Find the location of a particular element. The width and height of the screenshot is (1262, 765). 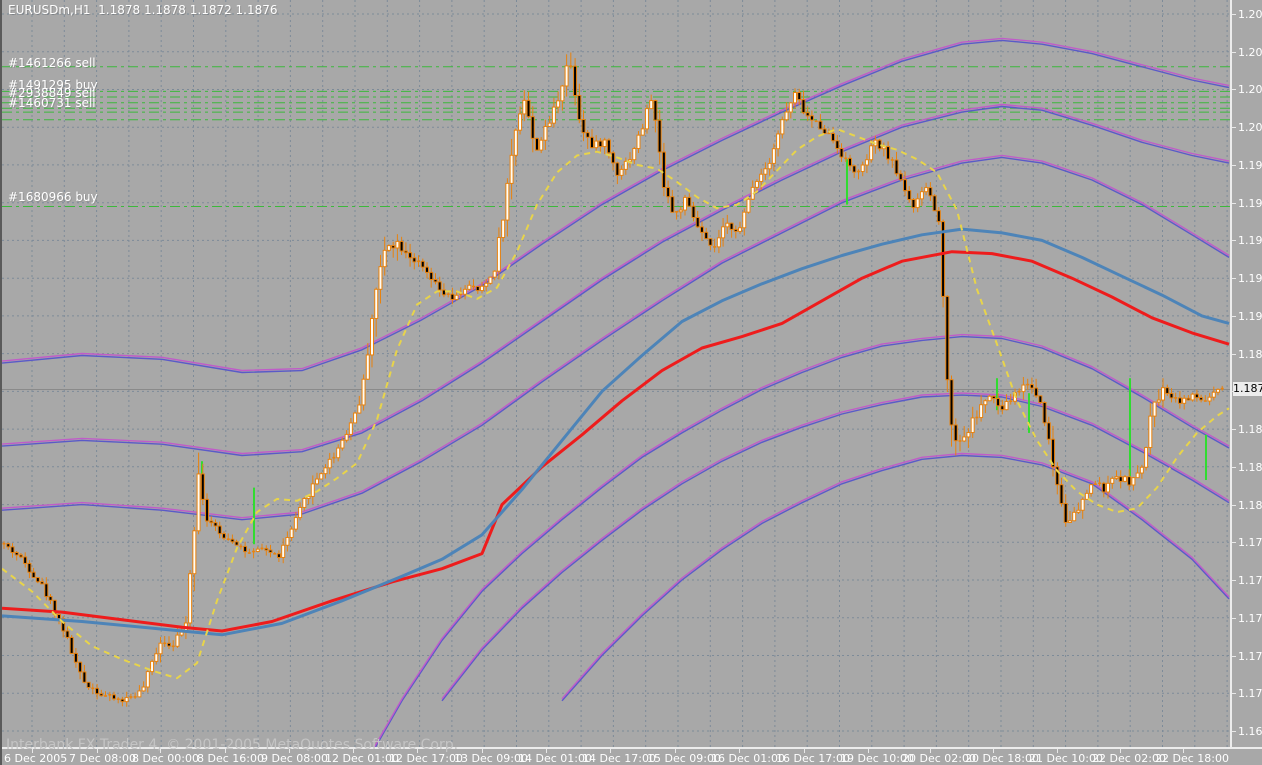

price-axis-label: 1.2015 is located at coordinates (1250, 128).